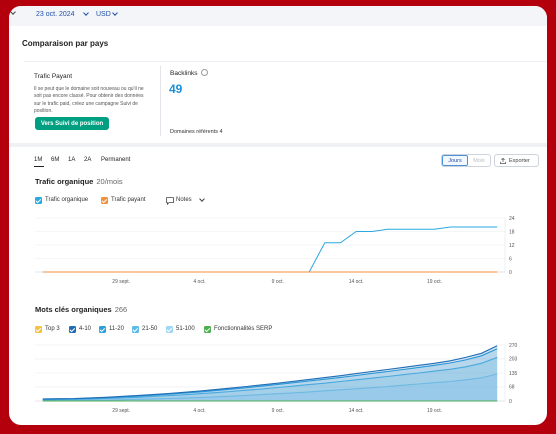  Describe the element at coordinates (39, 166) in the screenshot. I see `active-tab-indicator` at that location.